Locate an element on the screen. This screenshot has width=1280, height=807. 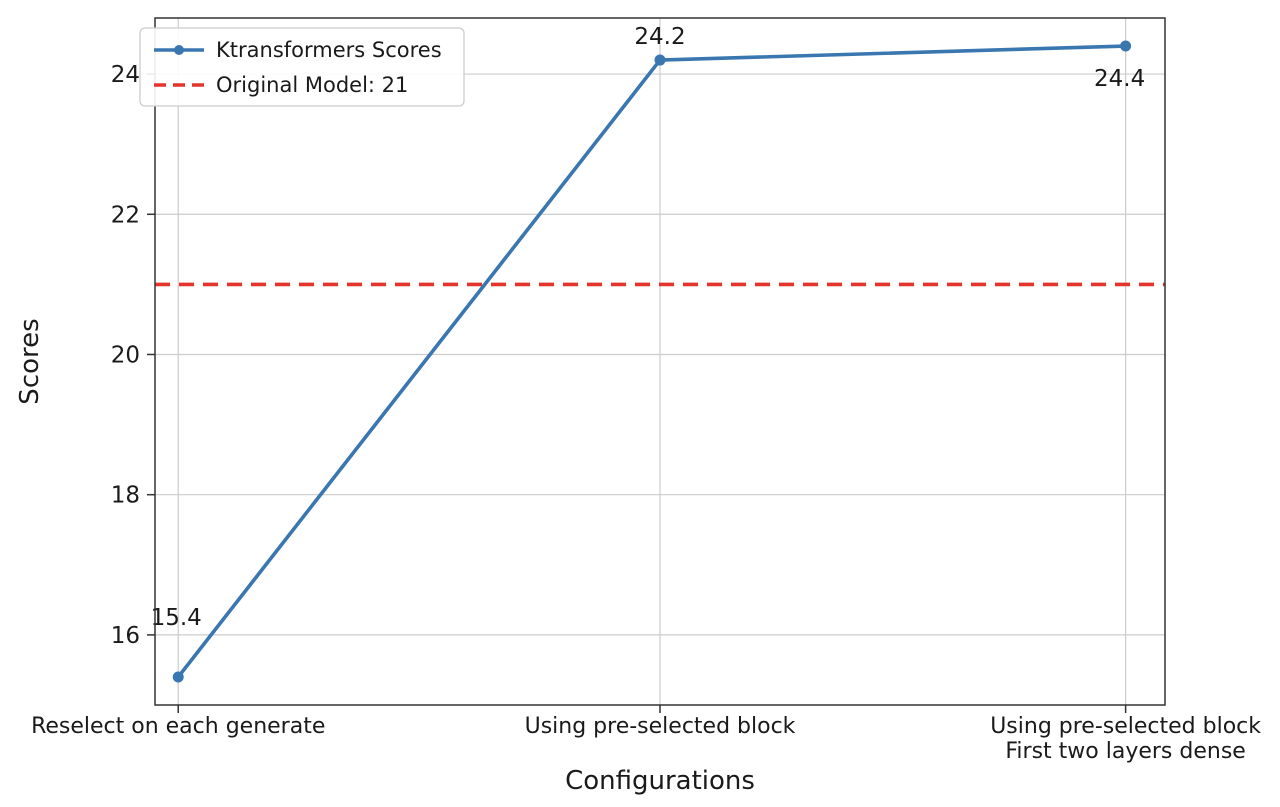
y-tick-label: 18 is located at coordinates (125, 496).